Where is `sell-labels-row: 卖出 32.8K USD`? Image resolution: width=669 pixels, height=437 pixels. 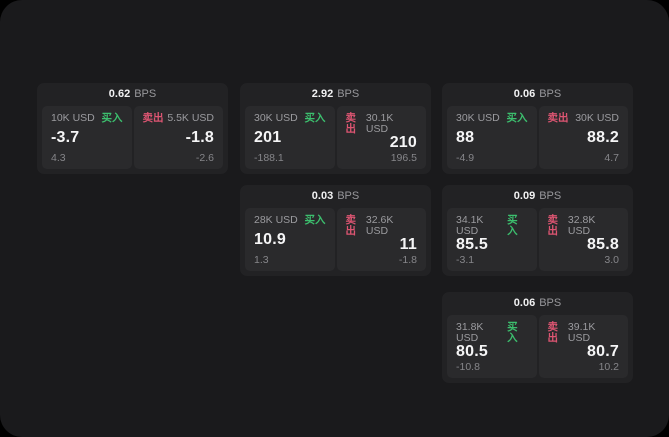
sell-labels-row: 卖出 32.8K USD is located at coordinates (584, 225).